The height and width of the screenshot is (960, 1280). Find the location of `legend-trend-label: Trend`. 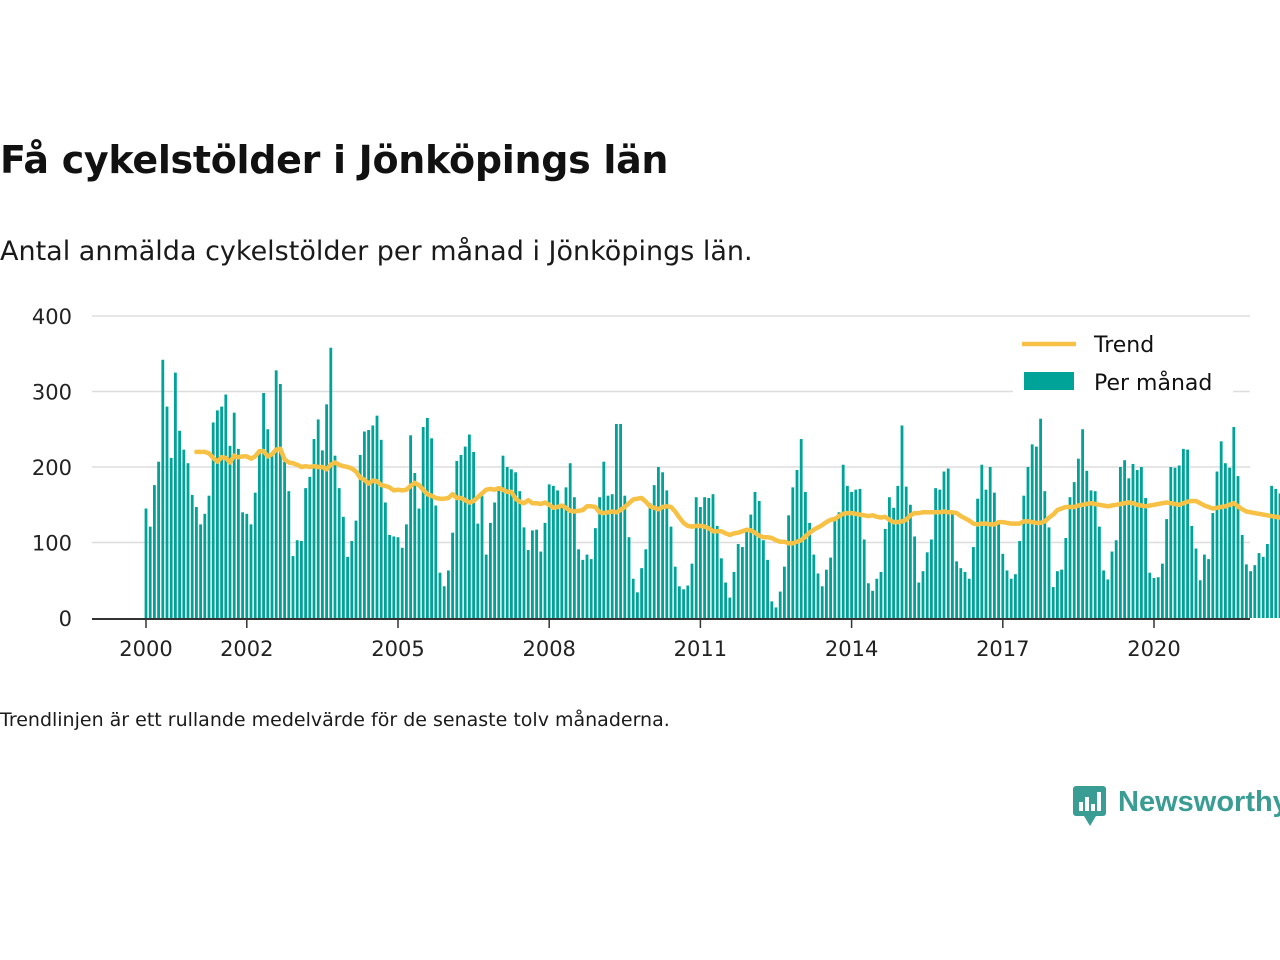

legend-trend-label: Trend is located at coordinates (1123, 345).